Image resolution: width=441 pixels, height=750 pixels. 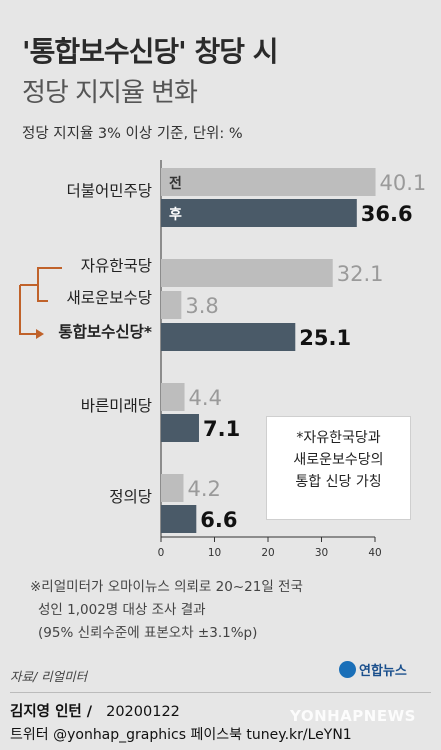 What do you see at coordinates (180, 428) in the screenshot?
I see `bar-4-after` at bounding box center [180, 428].